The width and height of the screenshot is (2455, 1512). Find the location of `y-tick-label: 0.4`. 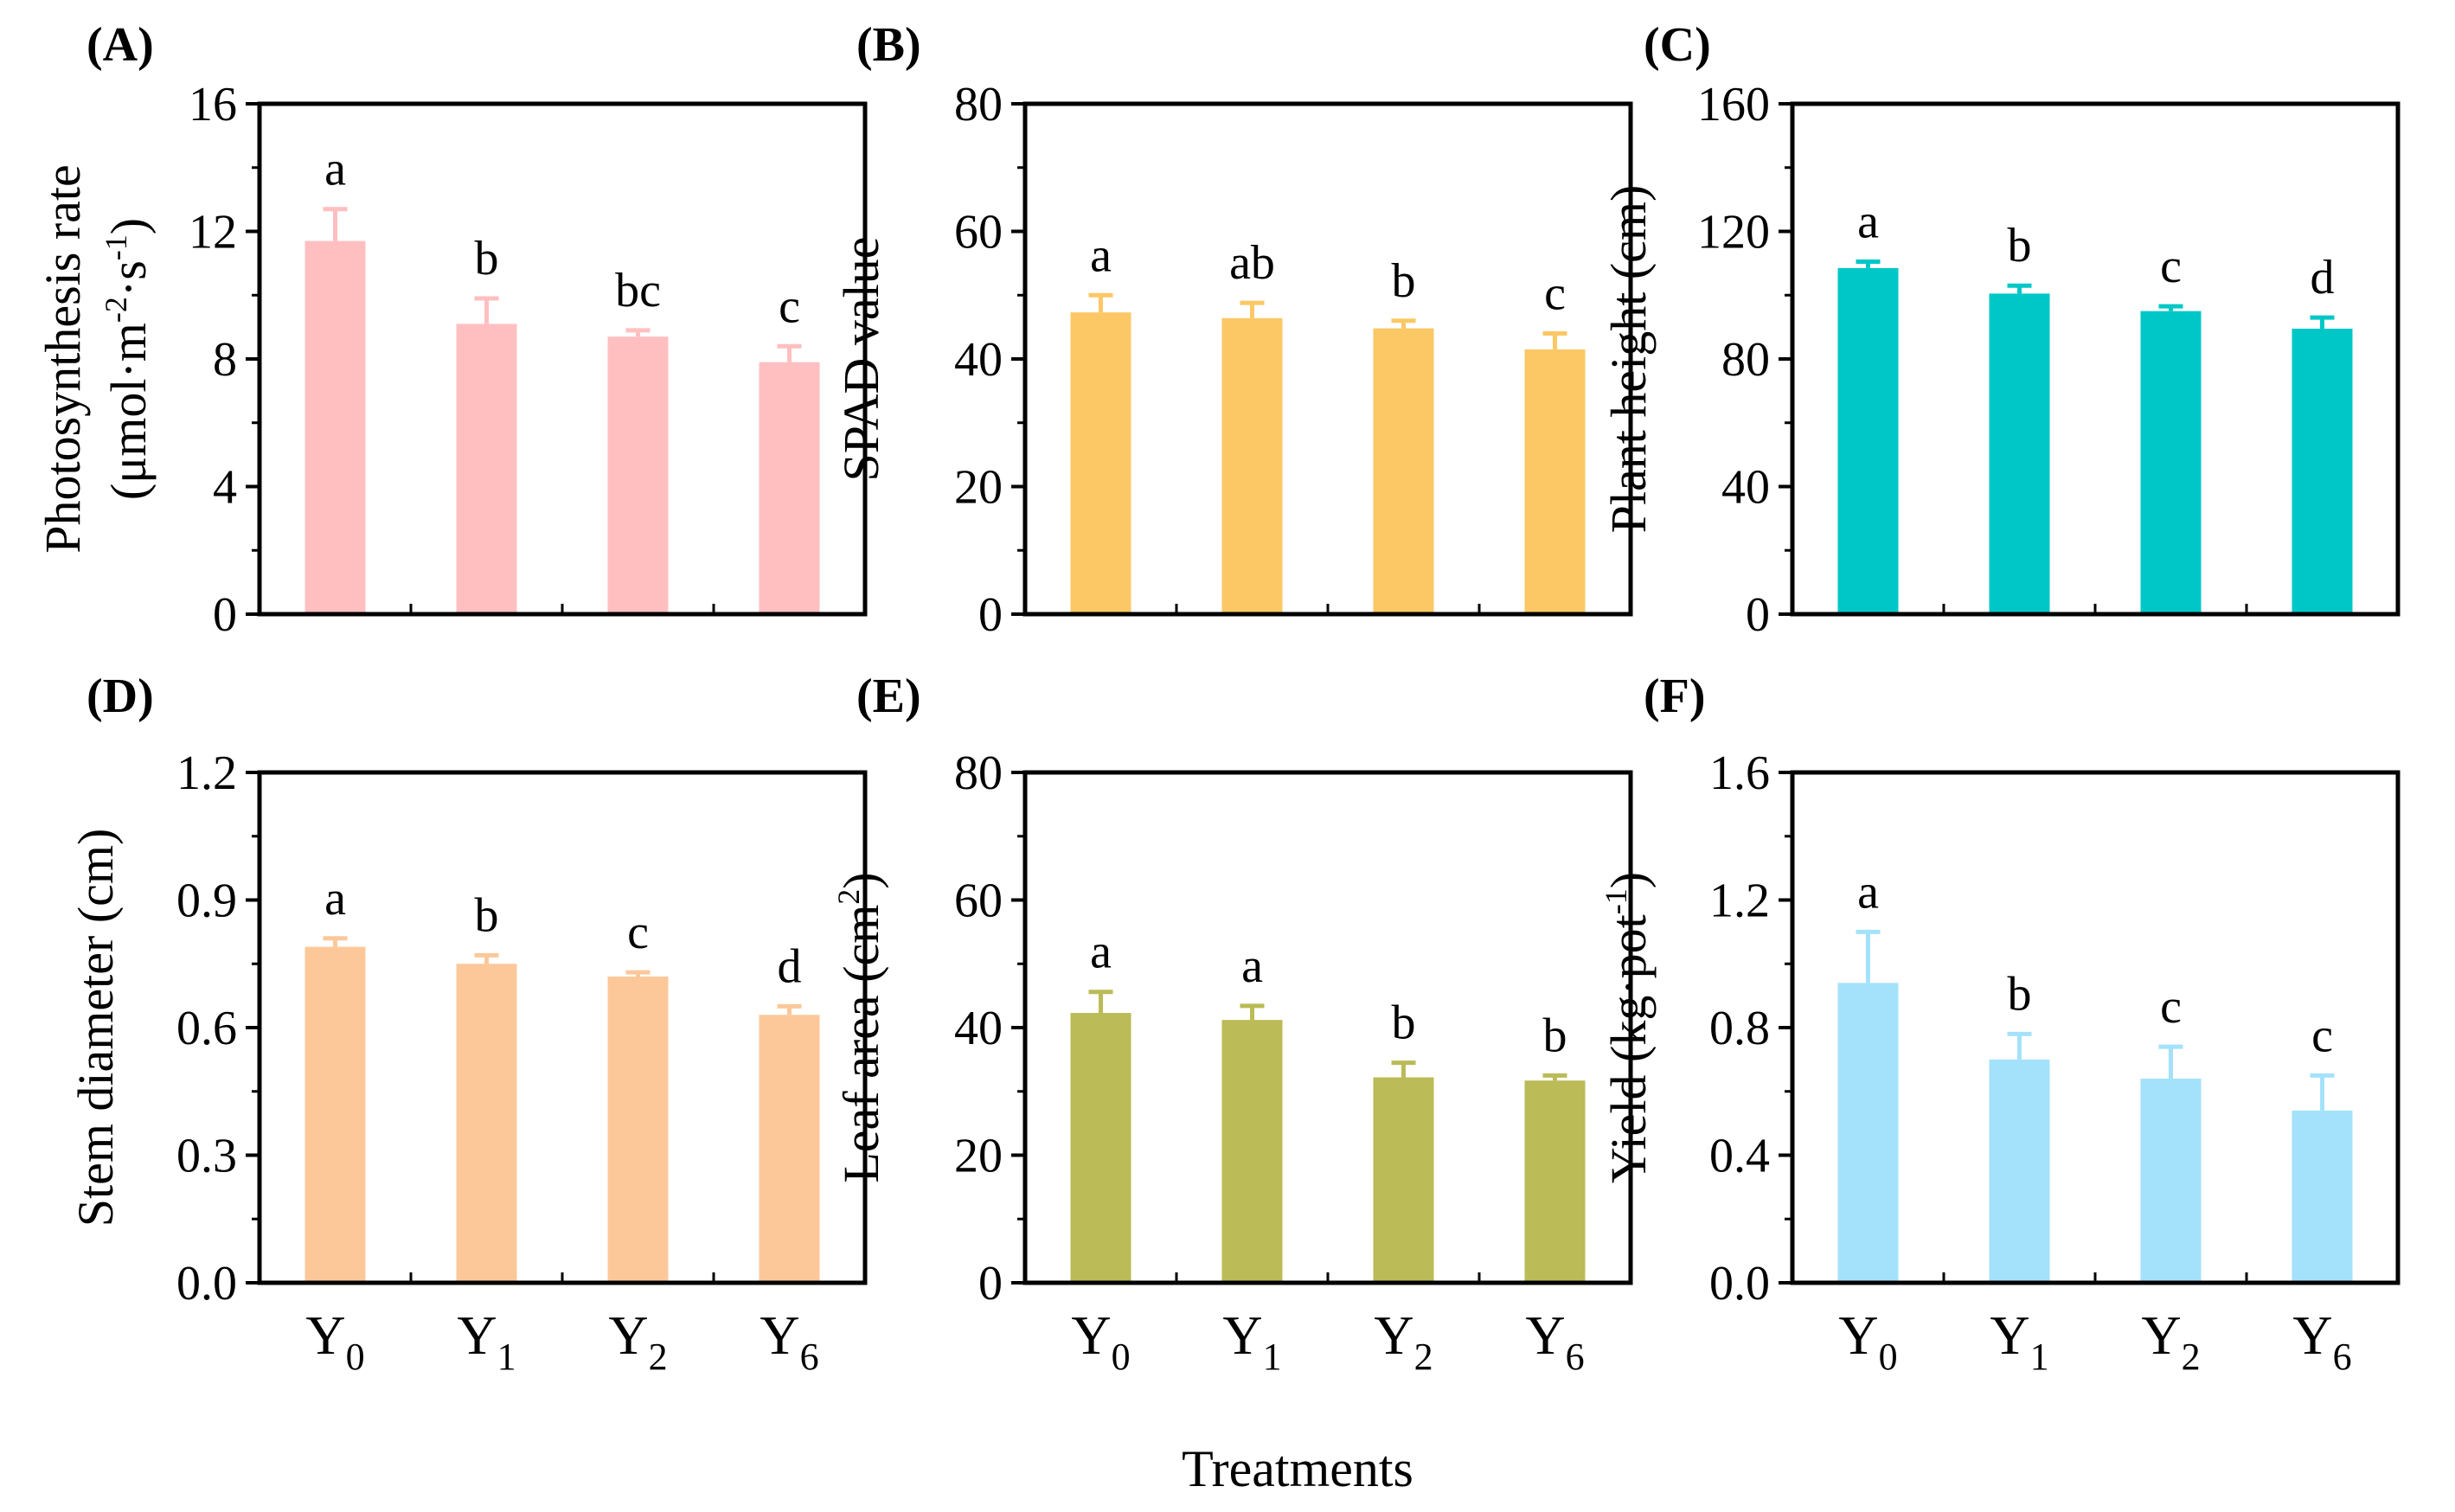

y-tick-label: 0.4 is located at coordinates (1739, 1156).